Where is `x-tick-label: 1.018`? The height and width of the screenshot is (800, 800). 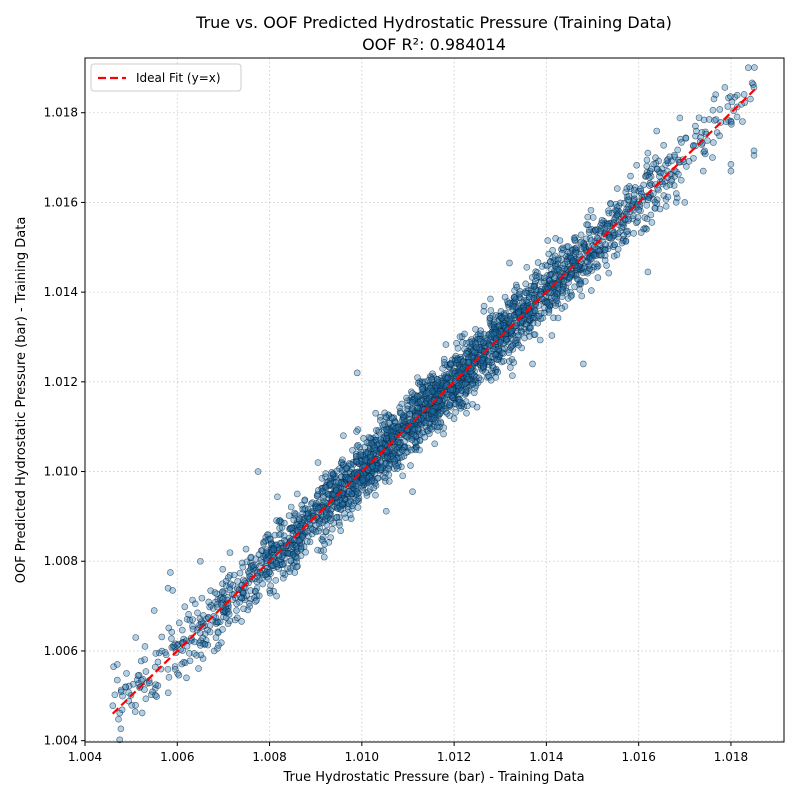
x-tick-label: 1.018 is located at coordinates (731, 757).